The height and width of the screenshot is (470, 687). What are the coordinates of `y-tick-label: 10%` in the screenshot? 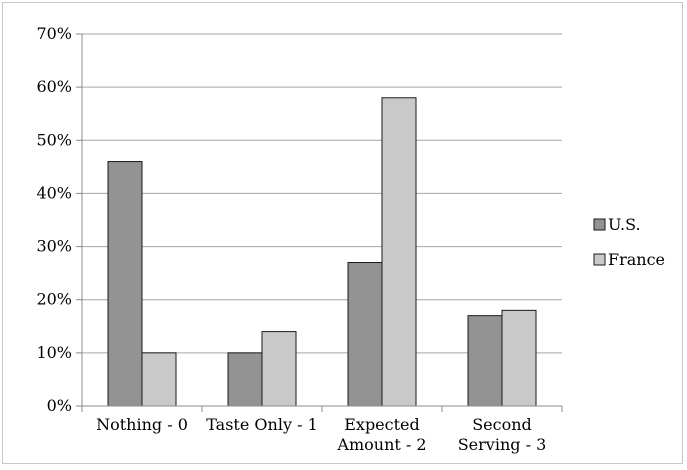 It's located at (54, 352).